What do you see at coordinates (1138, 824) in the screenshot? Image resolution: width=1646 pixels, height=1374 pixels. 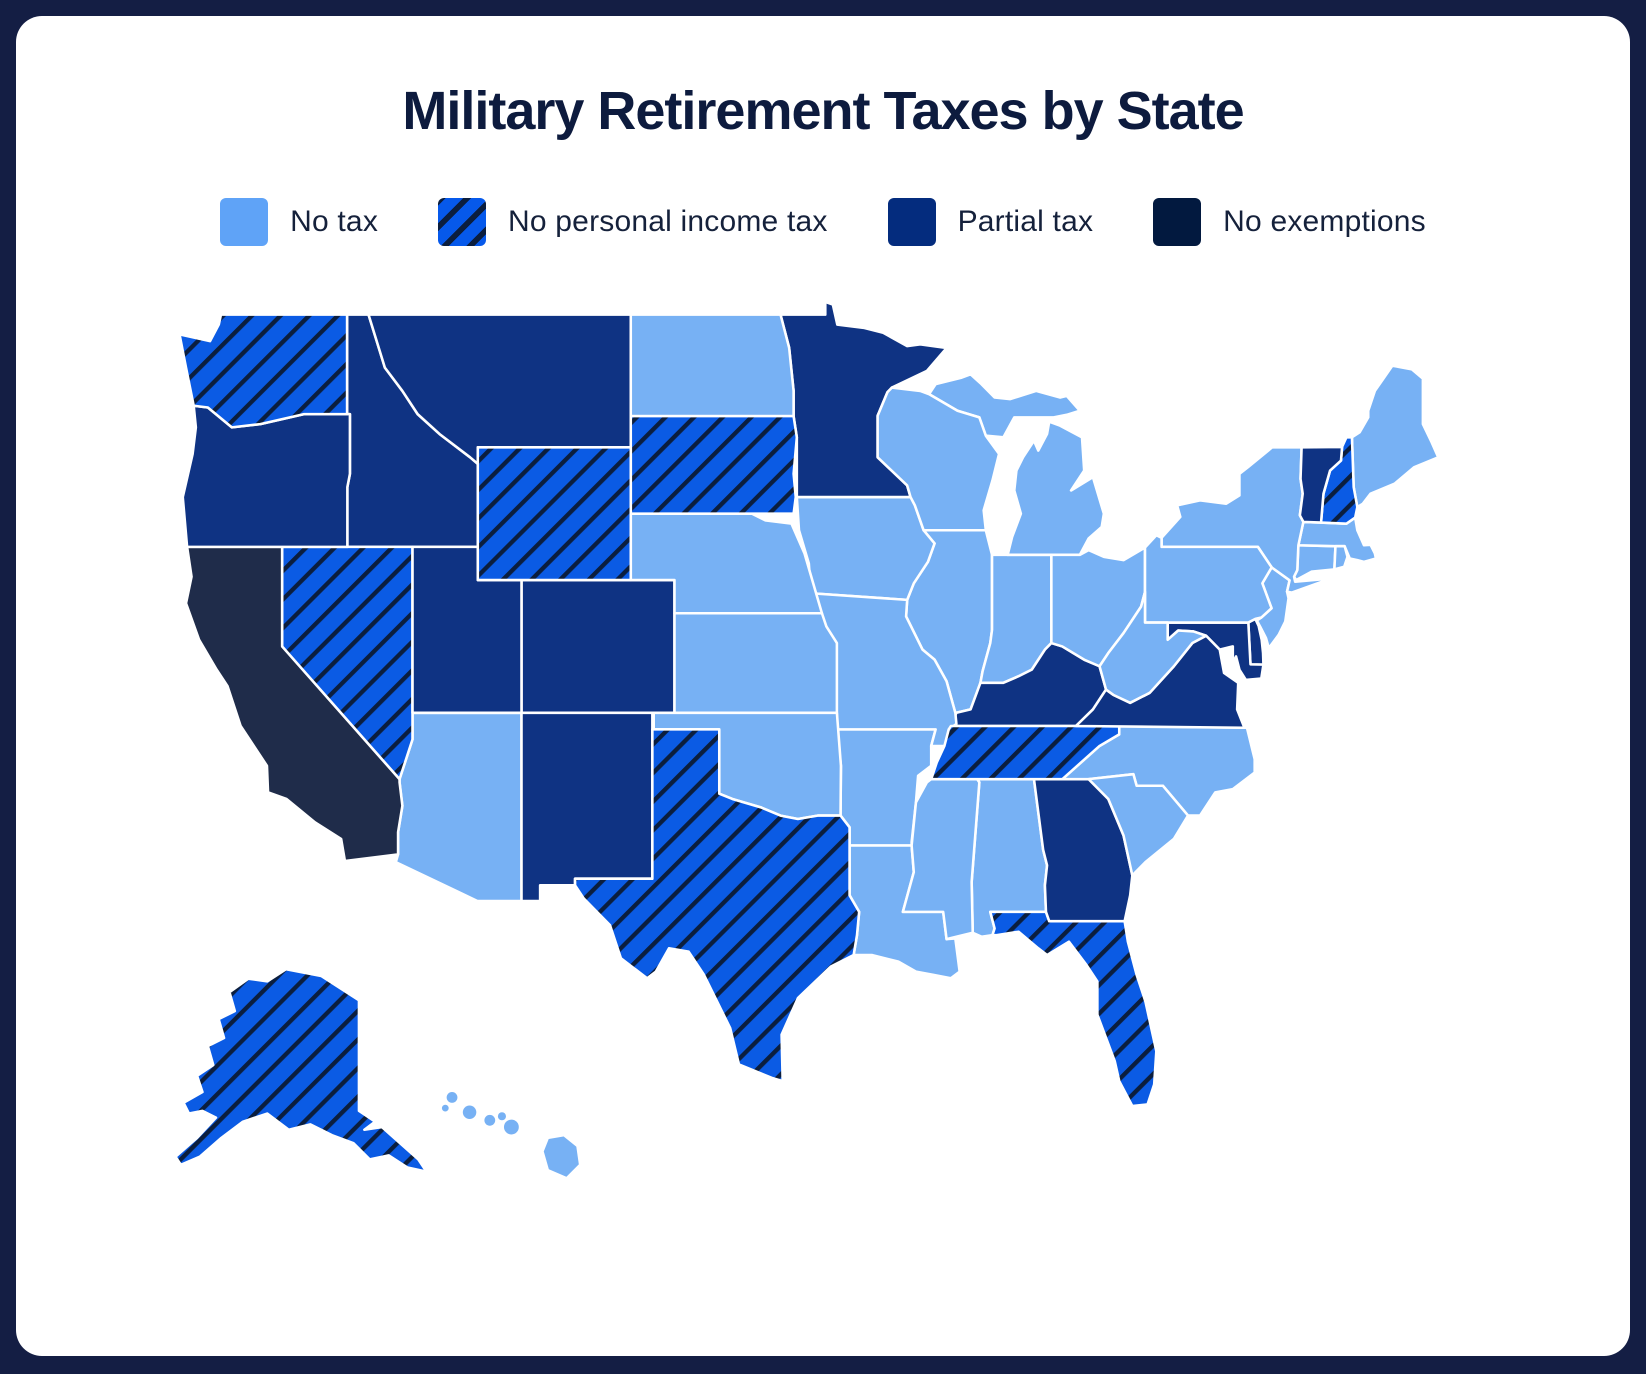 I see `state-SC` at bounding box center [1138, 824].